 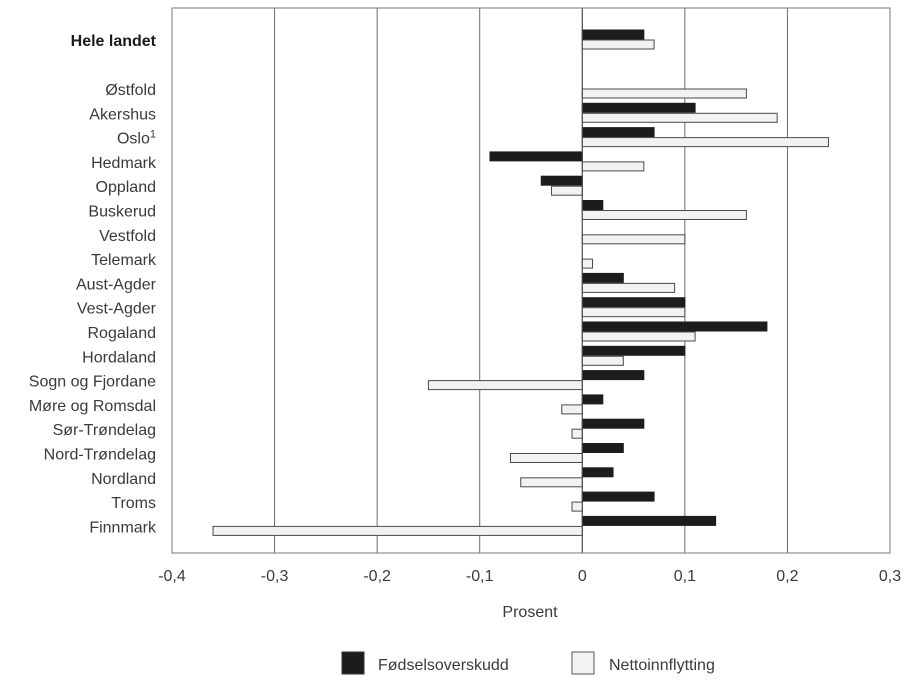 What do you see at coordinates (275, 576) in the screenshot?
I see `x-tick-label-1: -0,3` at bounding box center [275, 576].